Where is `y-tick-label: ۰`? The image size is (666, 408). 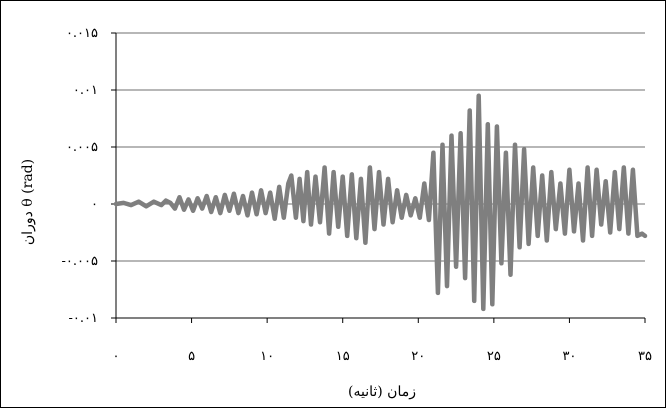
y-tick-label: ۰ is located at coordinates (94, 204).